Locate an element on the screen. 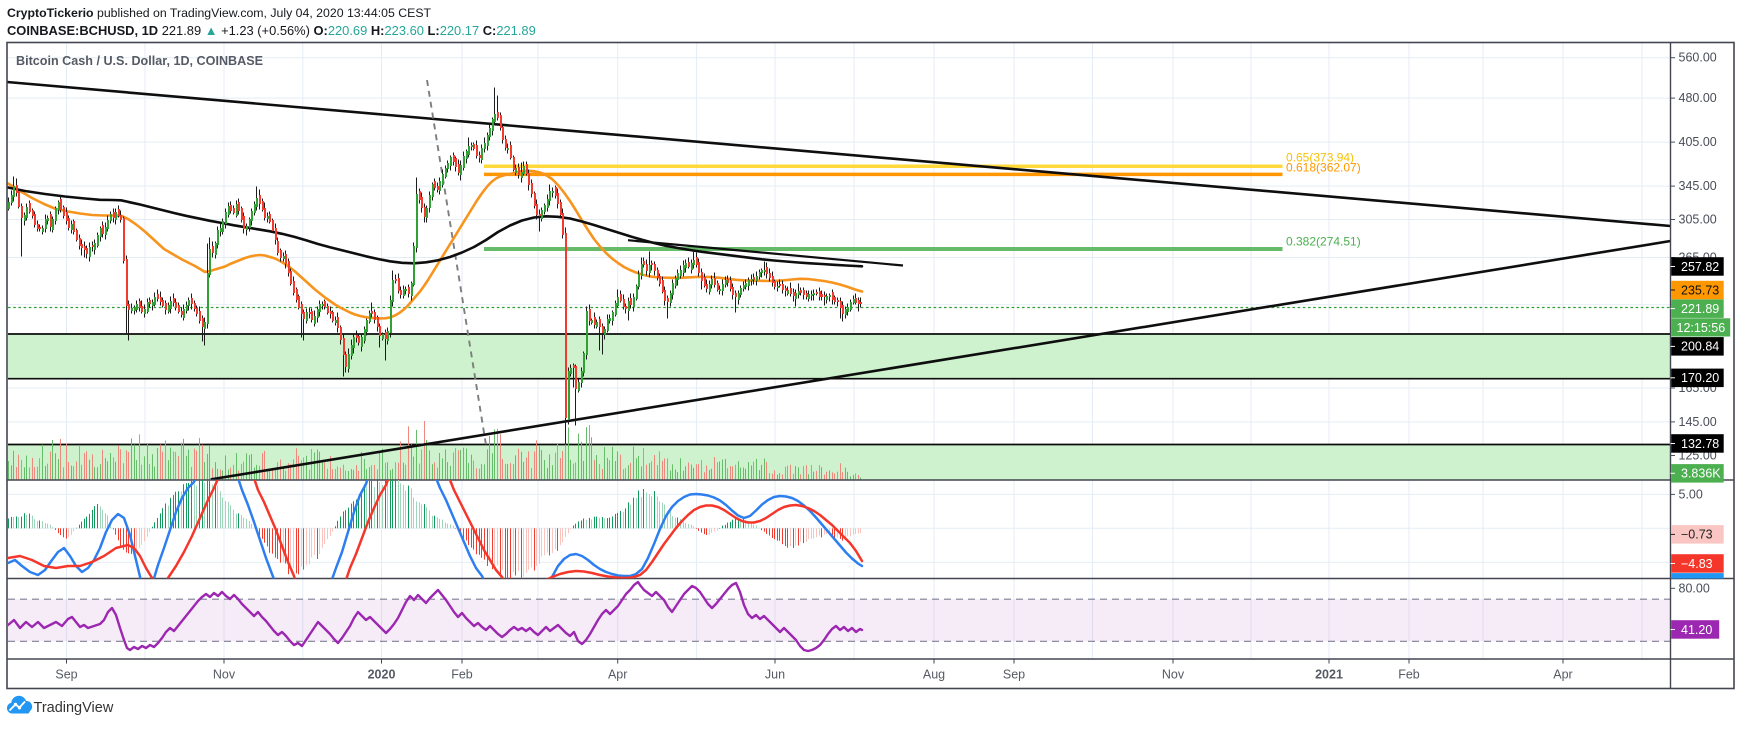 The image size is (1741, 730). svg-text: 80.00 is located at coordinates (1694, 588).